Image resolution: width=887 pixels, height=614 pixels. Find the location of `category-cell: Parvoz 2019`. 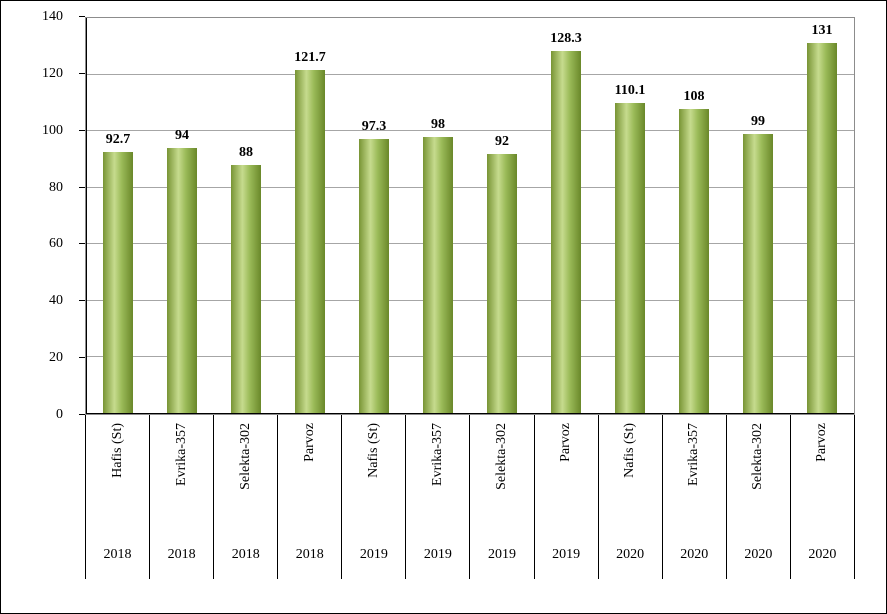

category-cell: Parvoz 2019 is located at coordinates (567, 497).